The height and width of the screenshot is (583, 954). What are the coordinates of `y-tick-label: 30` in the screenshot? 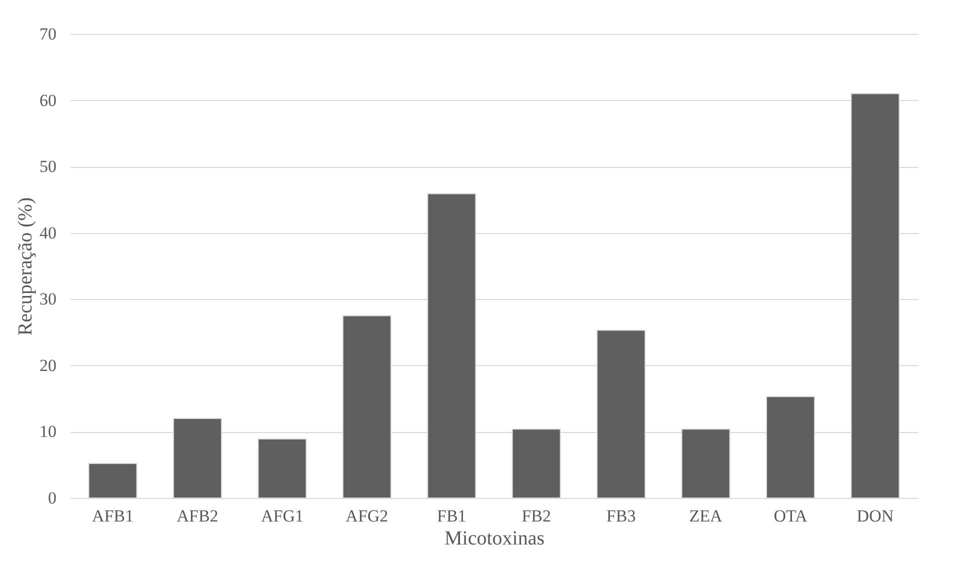 It's located at (48, 299).